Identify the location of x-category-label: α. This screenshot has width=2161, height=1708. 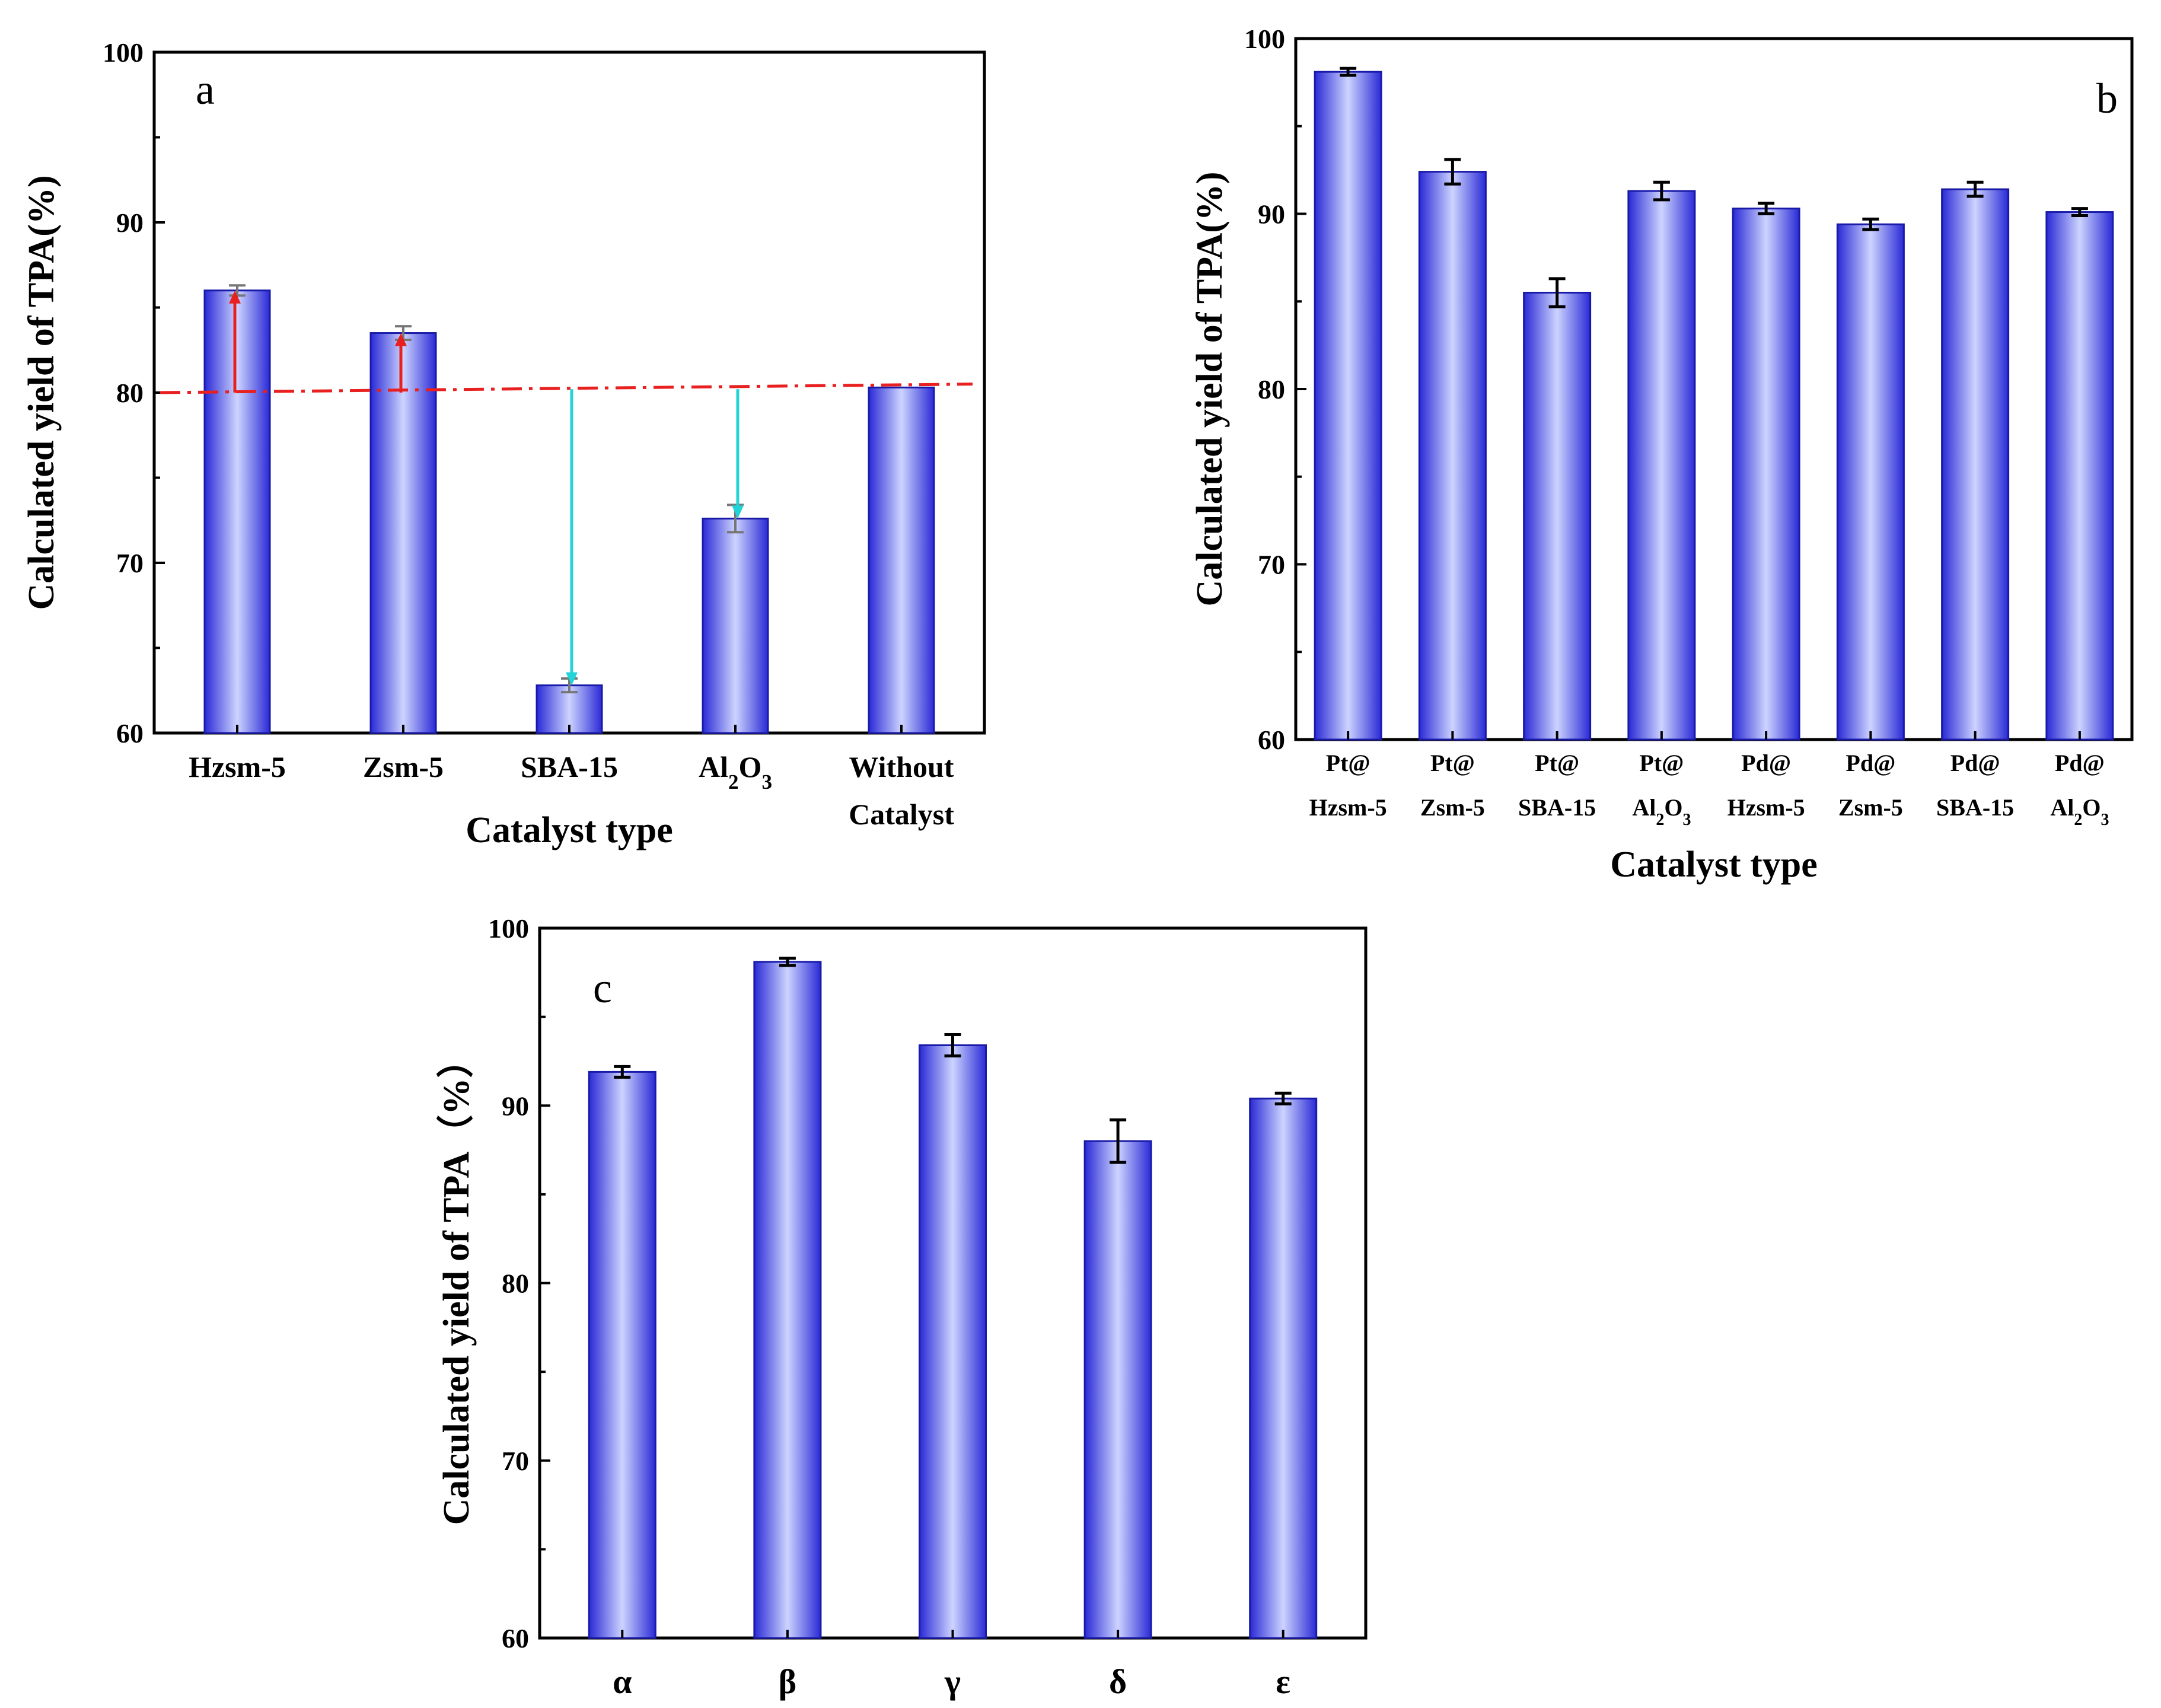
(622, 1682).